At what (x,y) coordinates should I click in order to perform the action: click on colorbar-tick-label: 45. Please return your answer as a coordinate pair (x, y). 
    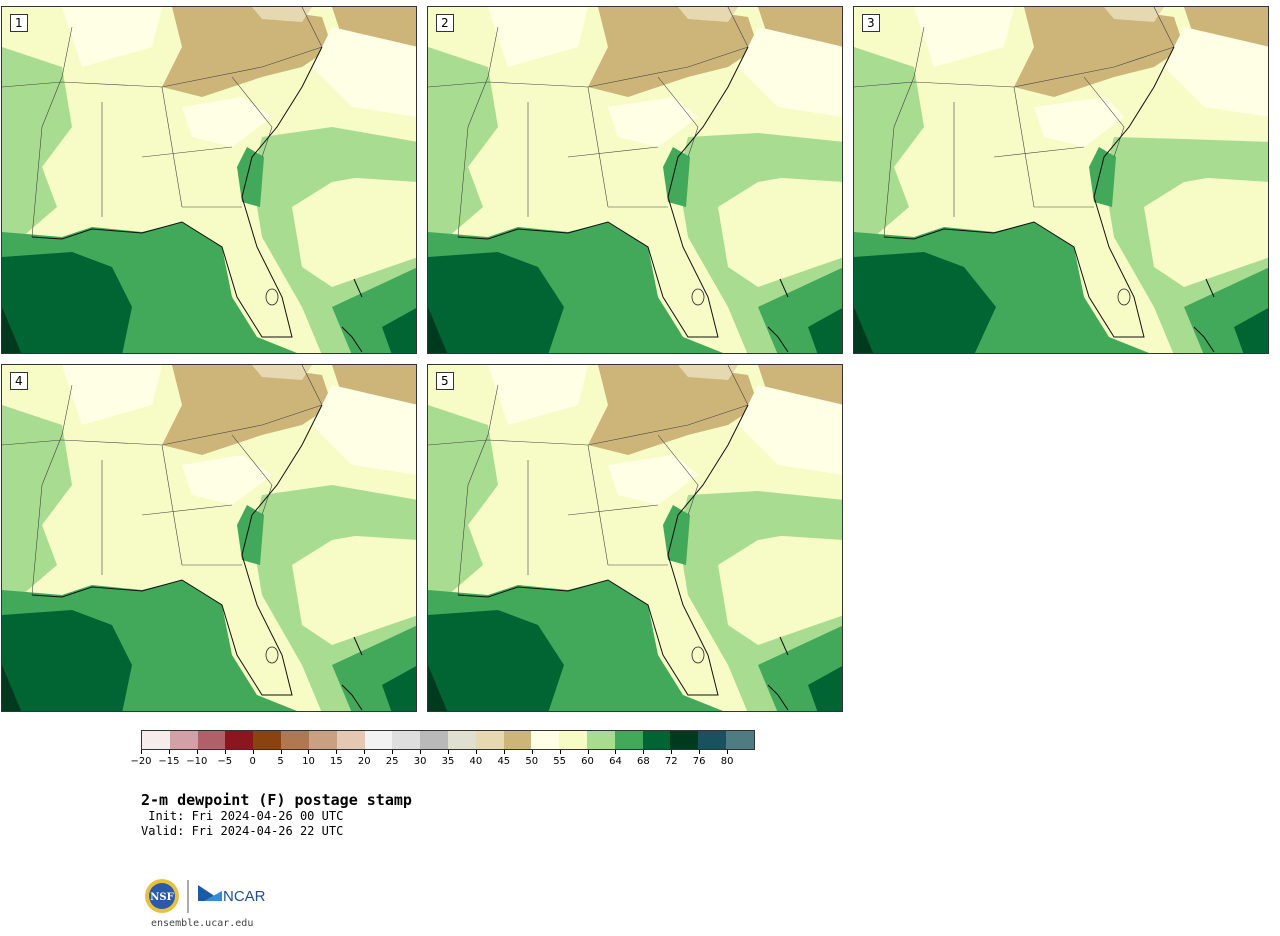
    Looking at the image, I should click on (504, 761).